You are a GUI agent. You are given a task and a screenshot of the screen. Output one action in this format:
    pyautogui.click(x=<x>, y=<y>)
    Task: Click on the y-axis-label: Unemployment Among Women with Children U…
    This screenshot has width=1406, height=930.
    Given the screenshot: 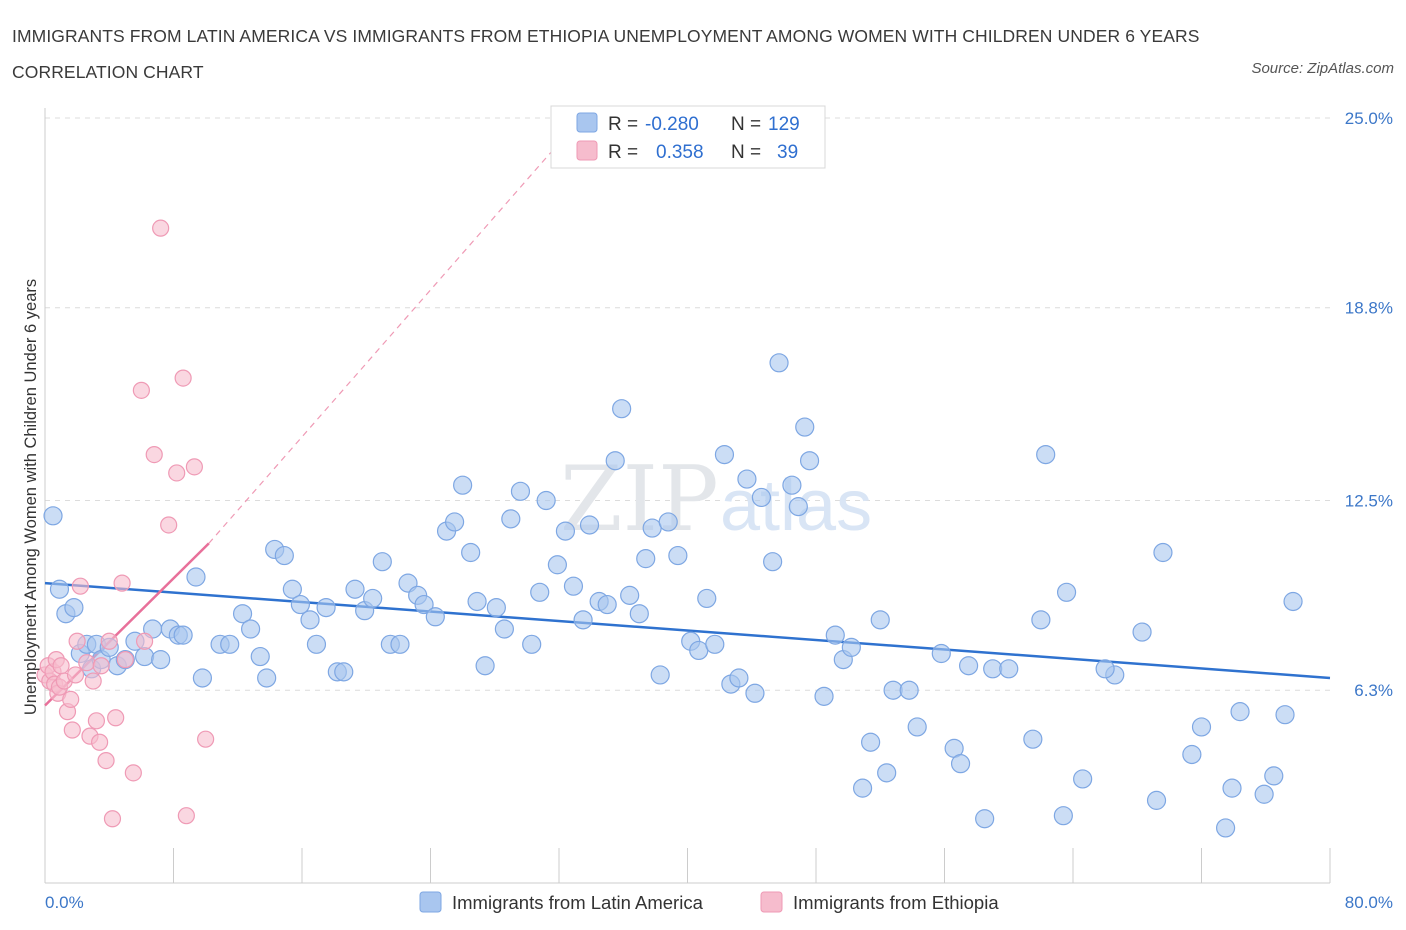 What is the action you would take?
    pyautogui.click(x=31, y=497)
    